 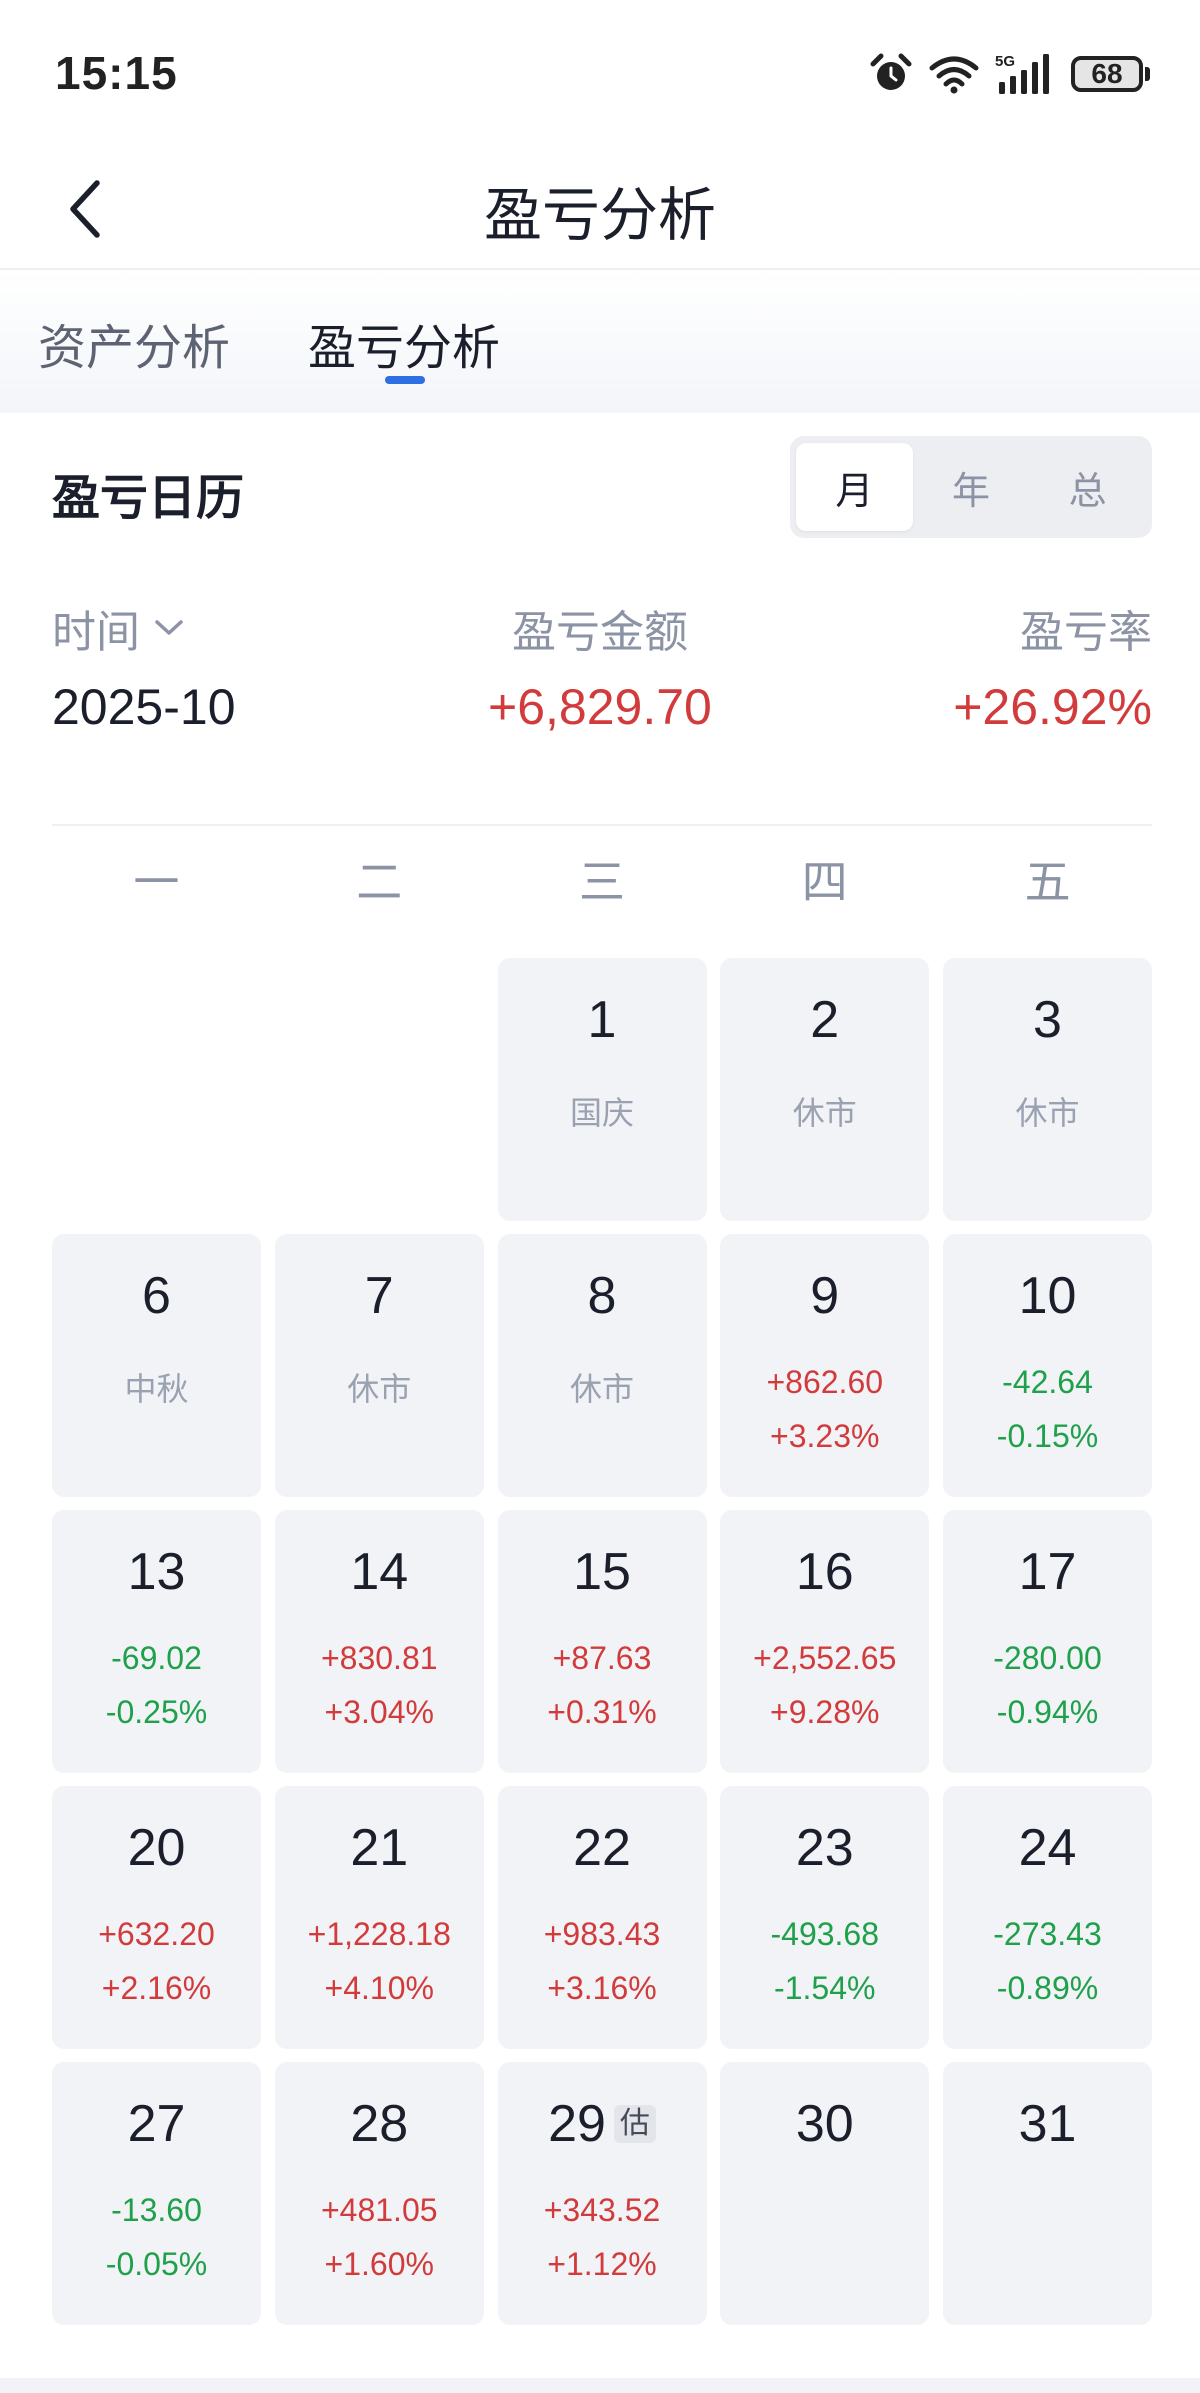 I want to click on day-rate: +4.10%, so click(x=379, y=1988).